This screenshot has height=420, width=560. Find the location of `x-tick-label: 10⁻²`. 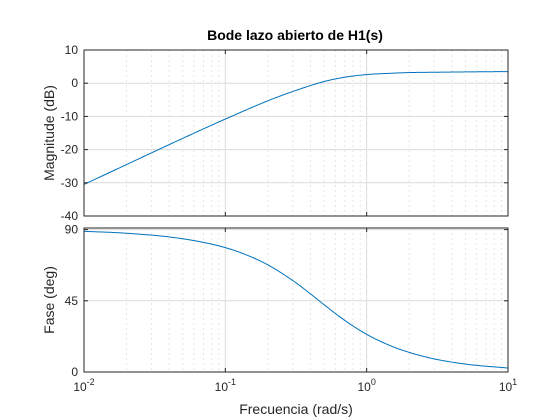

x-tick-label: 10⁻² is located at coordinates (83, 385).